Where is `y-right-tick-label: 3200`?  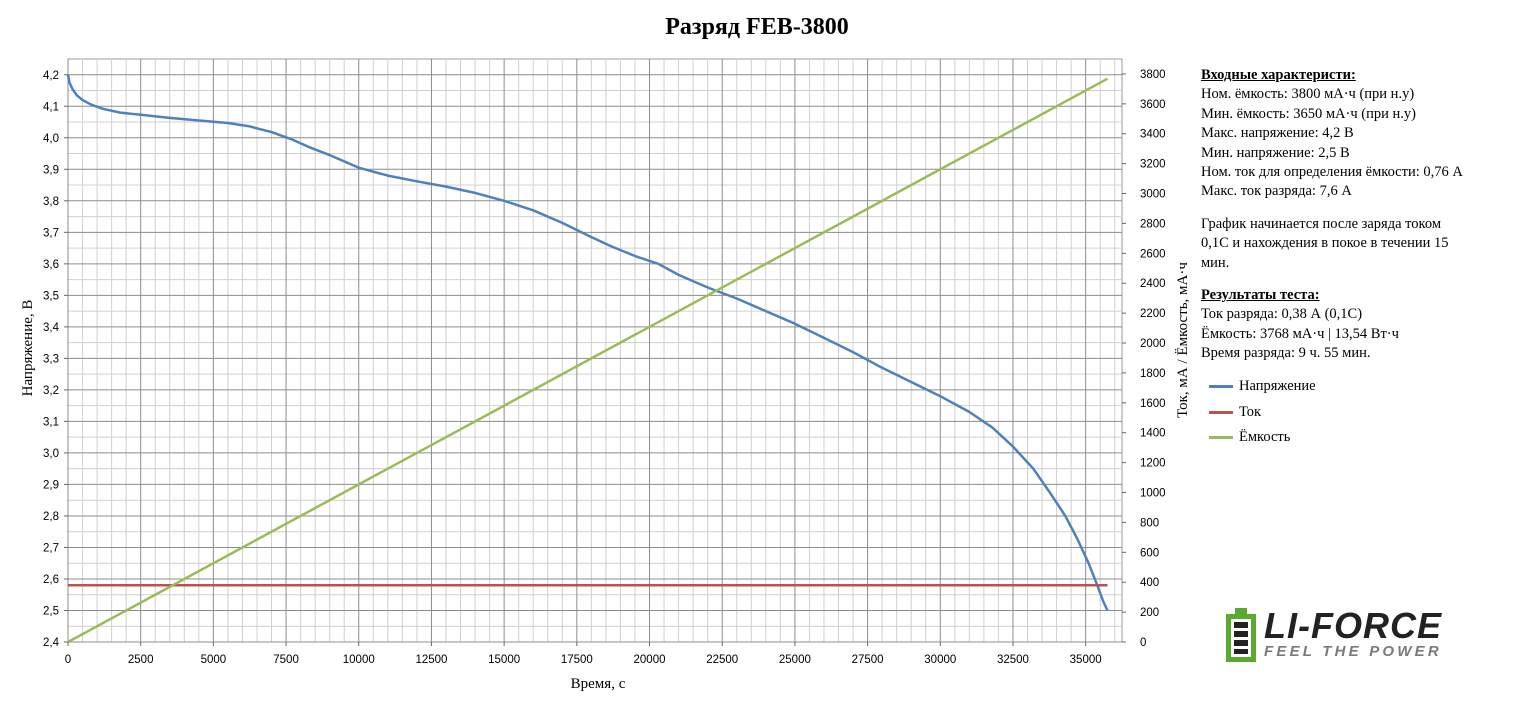
y-right-tick-label: 3200 is located at coordinates (1153, 165).